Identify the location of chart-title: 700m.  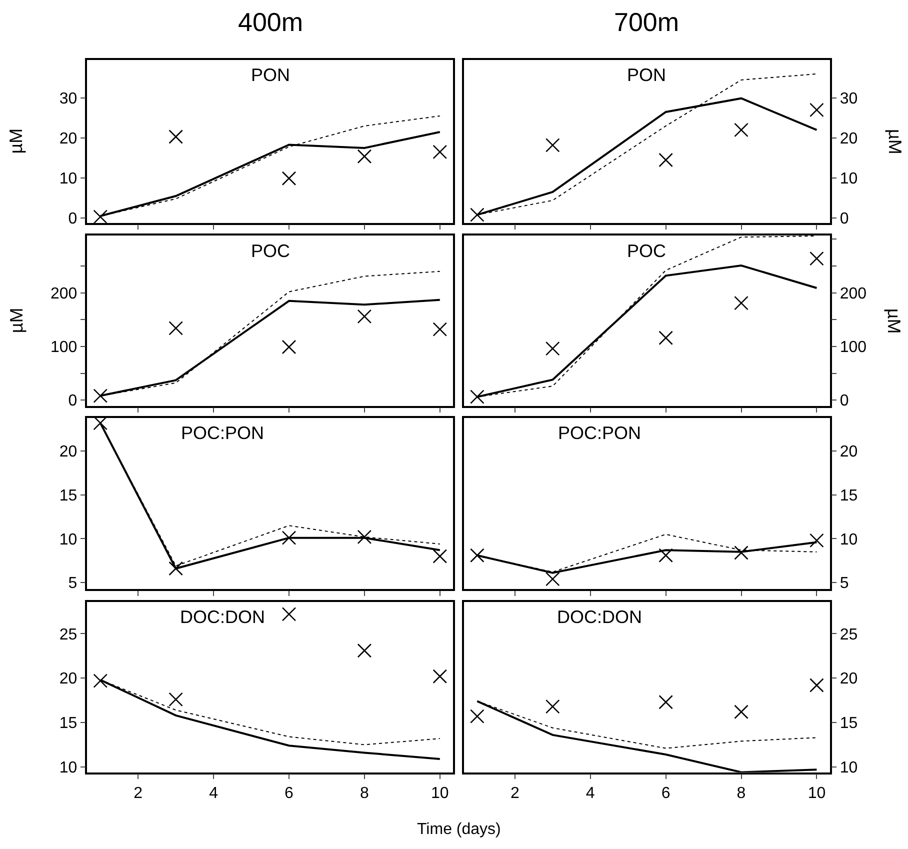
(647, 22).